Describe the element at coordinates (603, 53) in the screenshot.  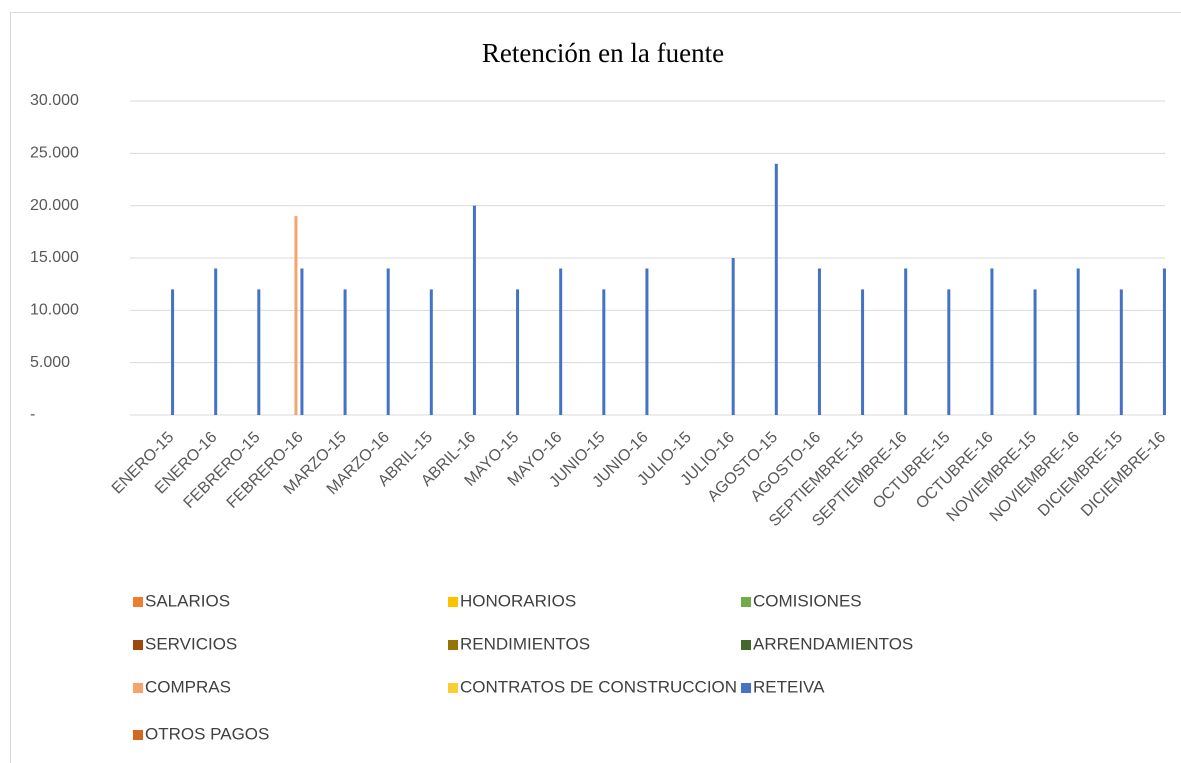
I see `chart-title: Retención en la fuente` at that location.